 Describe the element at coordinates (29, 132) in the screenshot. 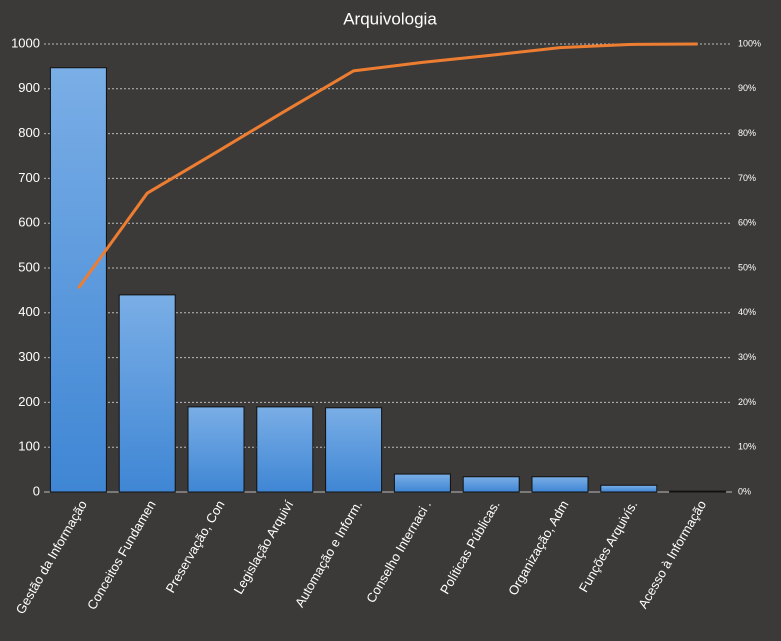

I see `y-tick-label: 800` at that location.